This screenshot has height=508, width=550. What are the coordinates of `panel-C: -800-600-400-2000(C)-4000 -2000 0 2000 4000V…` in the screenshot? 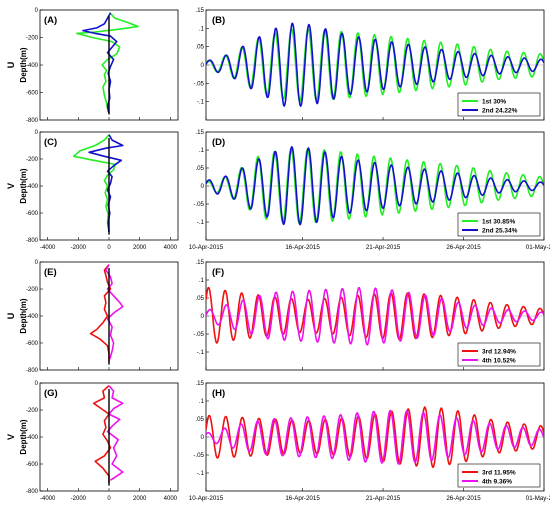 It's located at (92, 190).